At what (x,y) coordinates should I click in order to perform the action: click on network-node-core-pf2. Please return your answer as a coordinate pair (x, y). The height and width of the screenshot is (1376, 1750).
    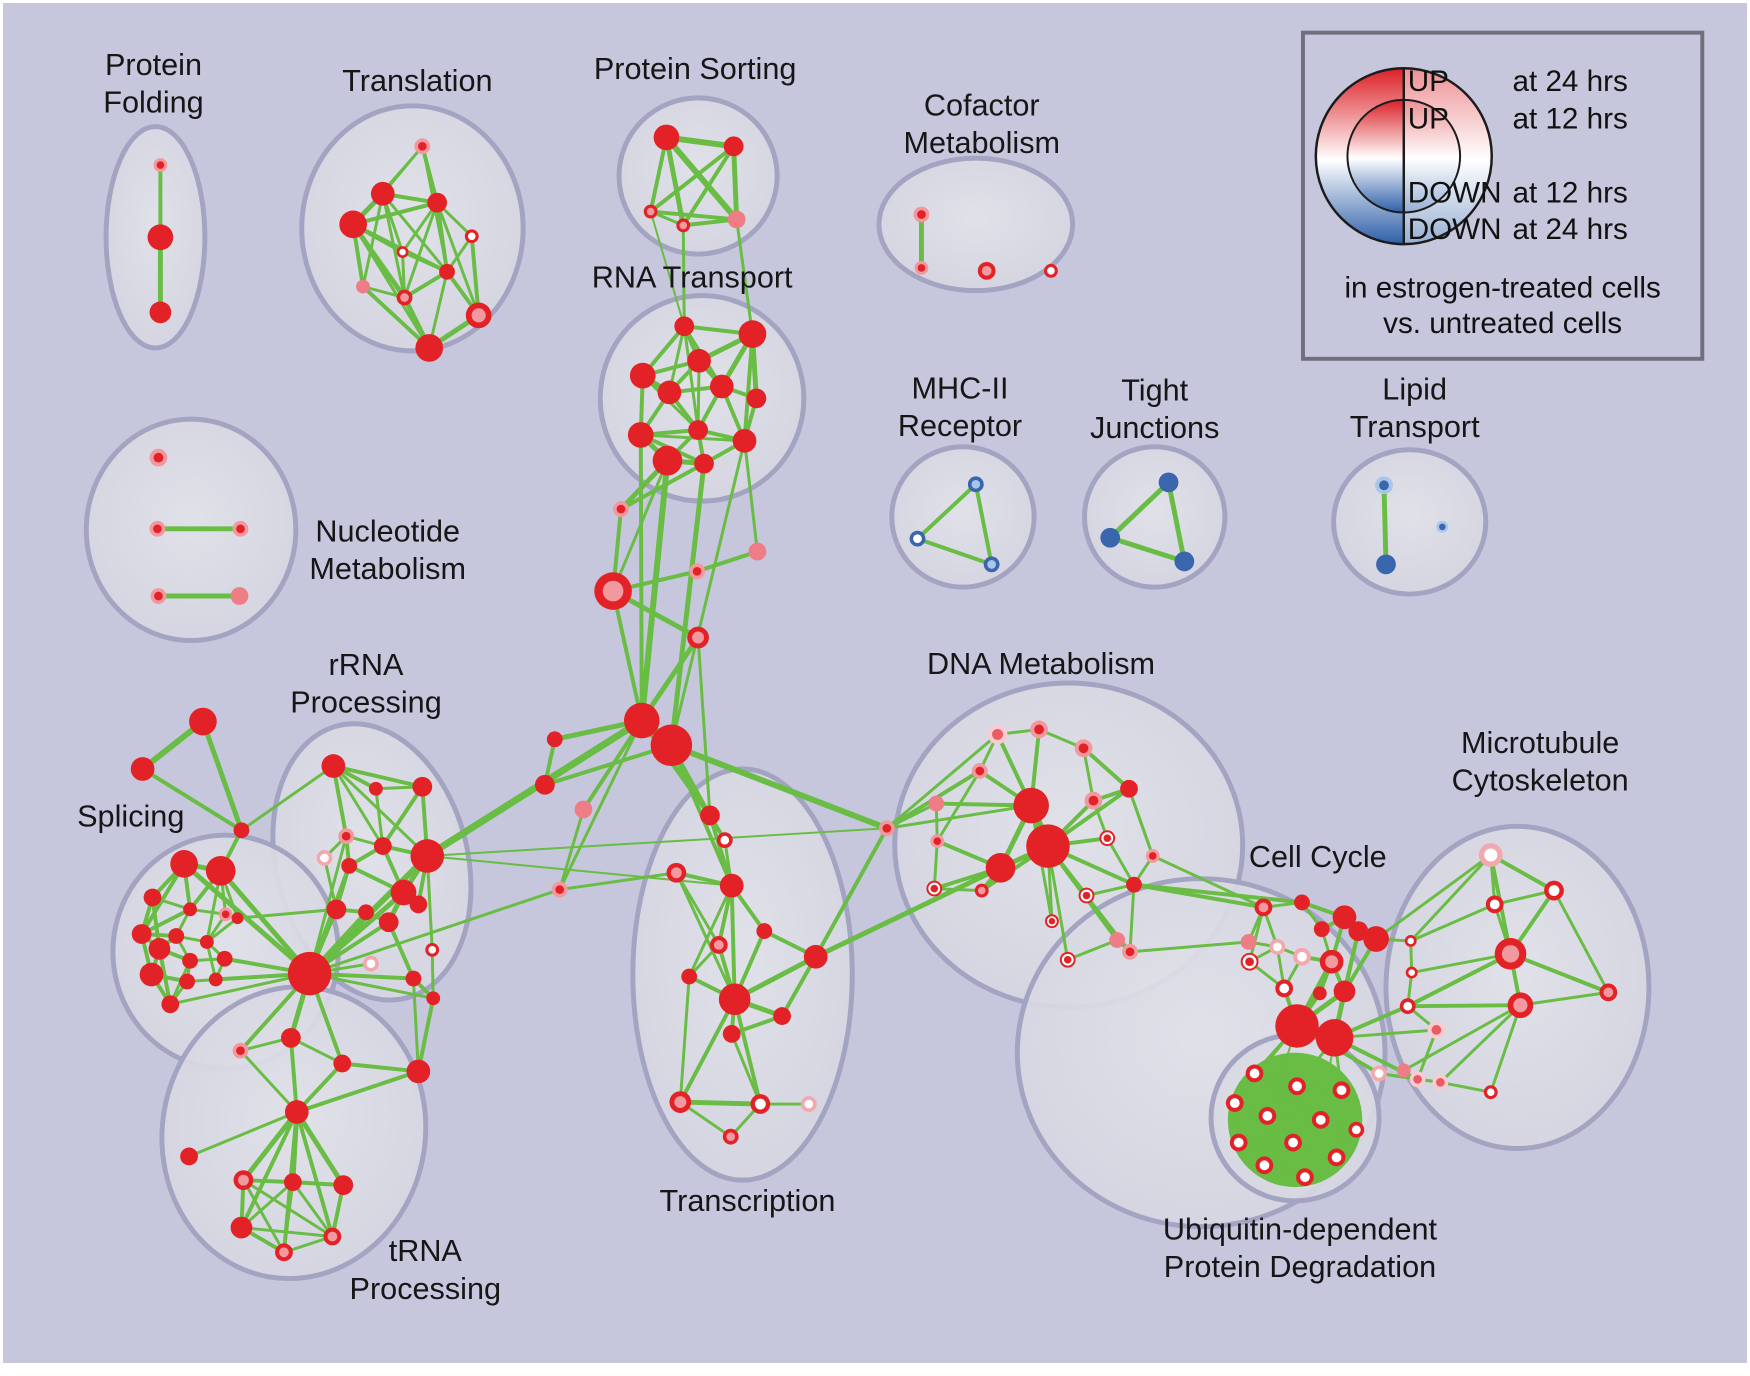
    Looking at the image, I should click on (160, 312).